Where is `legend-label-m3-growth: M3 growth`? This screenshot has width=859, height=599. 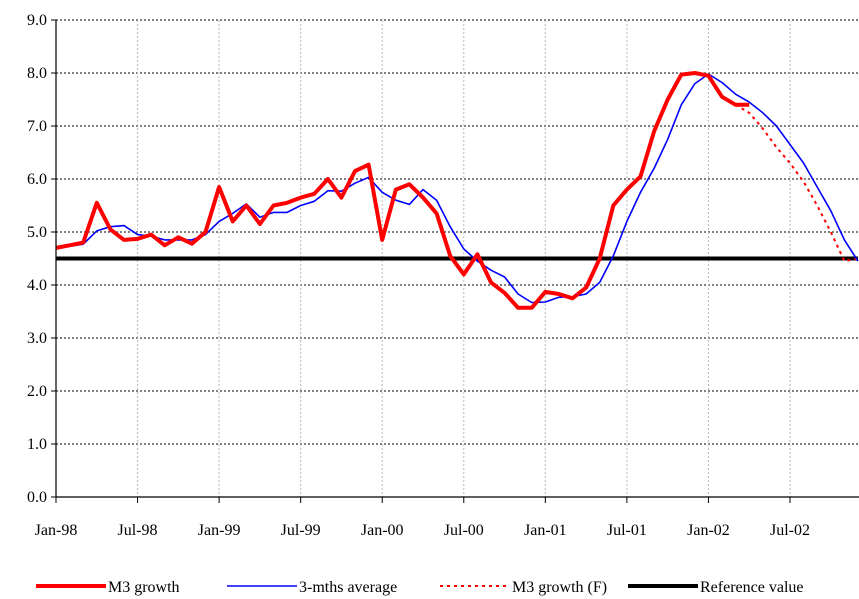
legend-label-m3-growth: M3 growth is located at coordinates (144, 587).